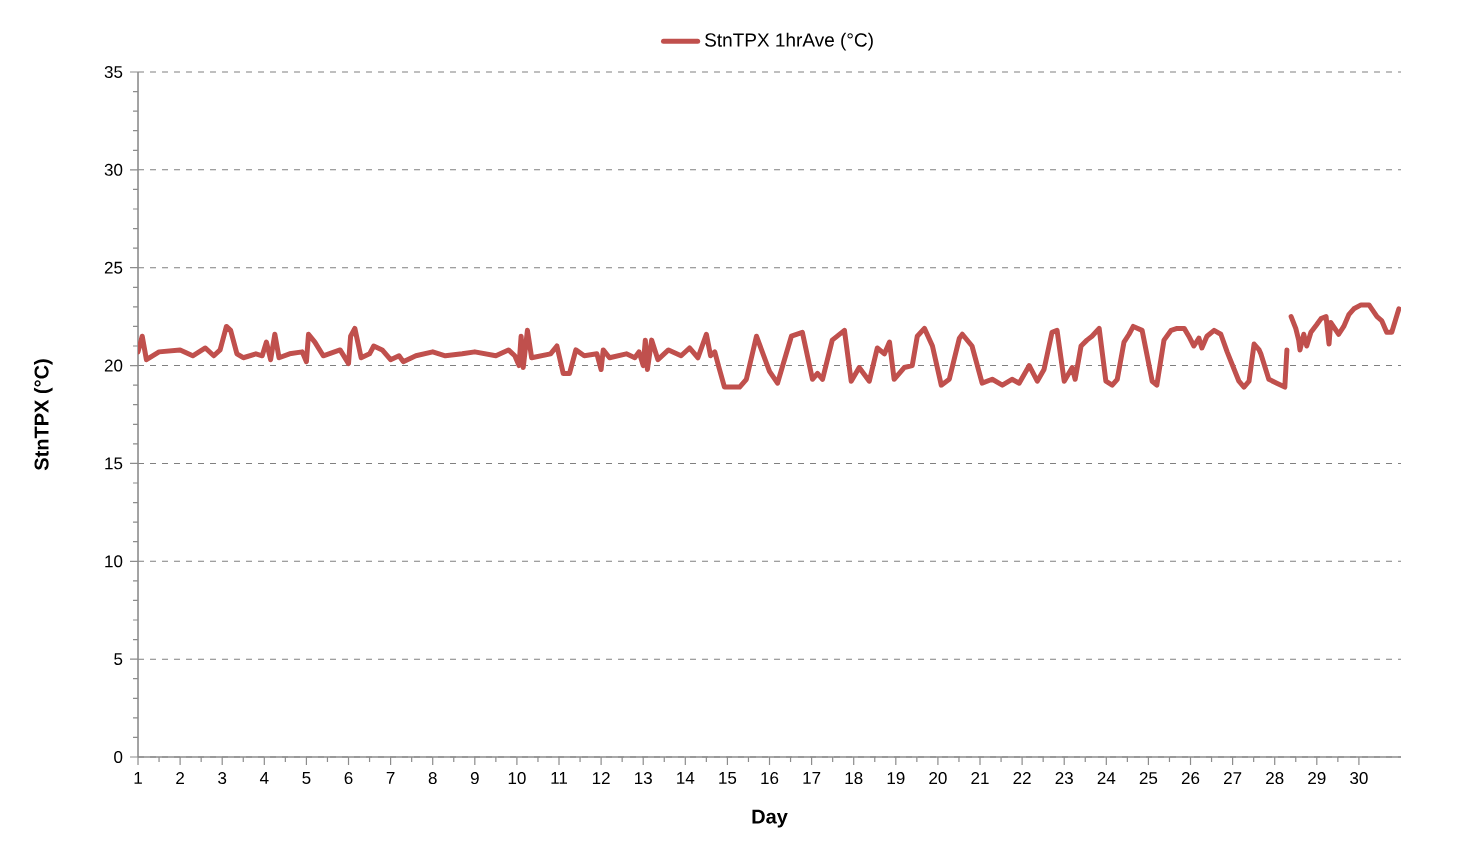 This screenshot has width=1459, height=848. What do you see at coordinates (306, 778) in the screenshot?
I see `x-tick-label: 5` at bounding box center [306, 778].